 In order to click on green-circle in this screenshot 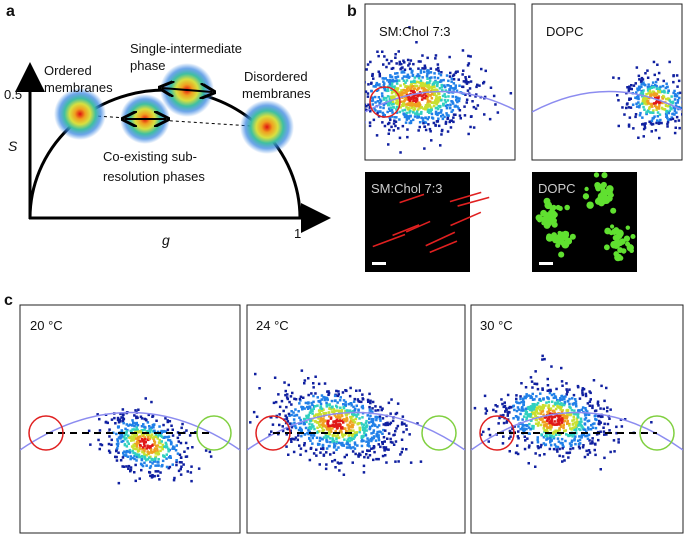, I will do `click(439, 433)`.